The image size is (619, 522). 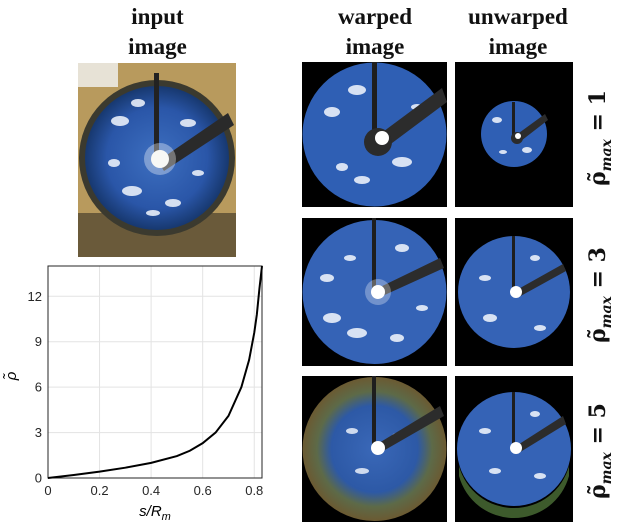 I want to click on warped-image-rho5, so click(x=374, y=449).